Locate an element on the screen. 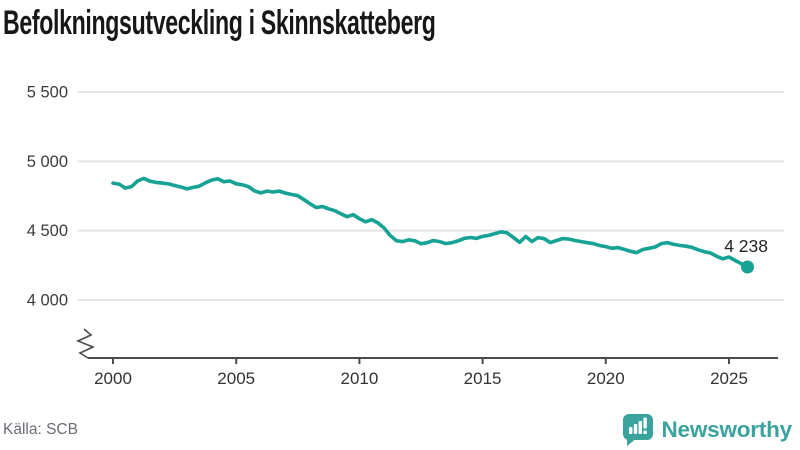 Image resolution: width=800 pixels, height=450 pixels. newsworthy-logo-icon is located at coordinates (638, 430).